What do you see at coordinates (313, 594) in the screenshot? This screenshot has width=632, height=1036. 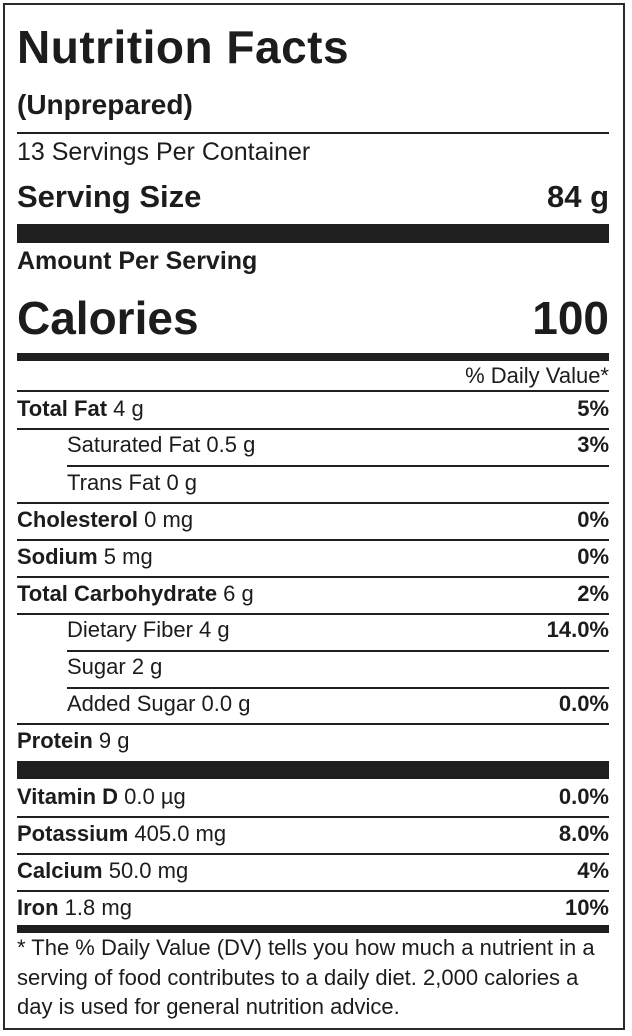 I see `nutrient-row-total-carbohydrate: Total Carbohydrate 6 g 2%` at bounding box center [313, 594].